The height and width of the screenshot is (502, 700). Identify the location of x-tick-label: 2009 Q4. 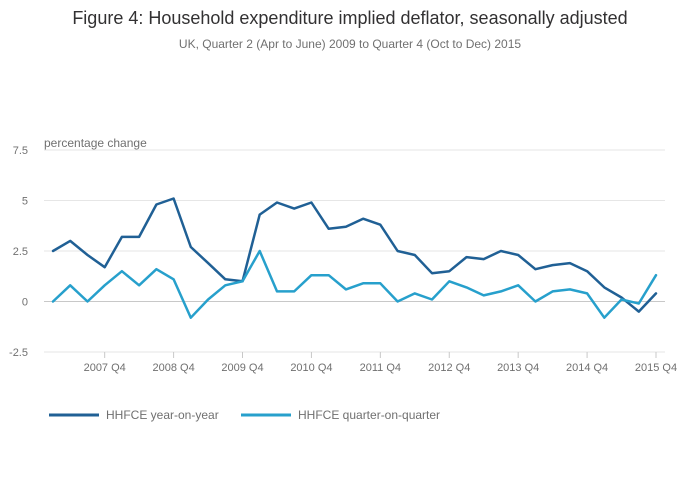
(242, 368).